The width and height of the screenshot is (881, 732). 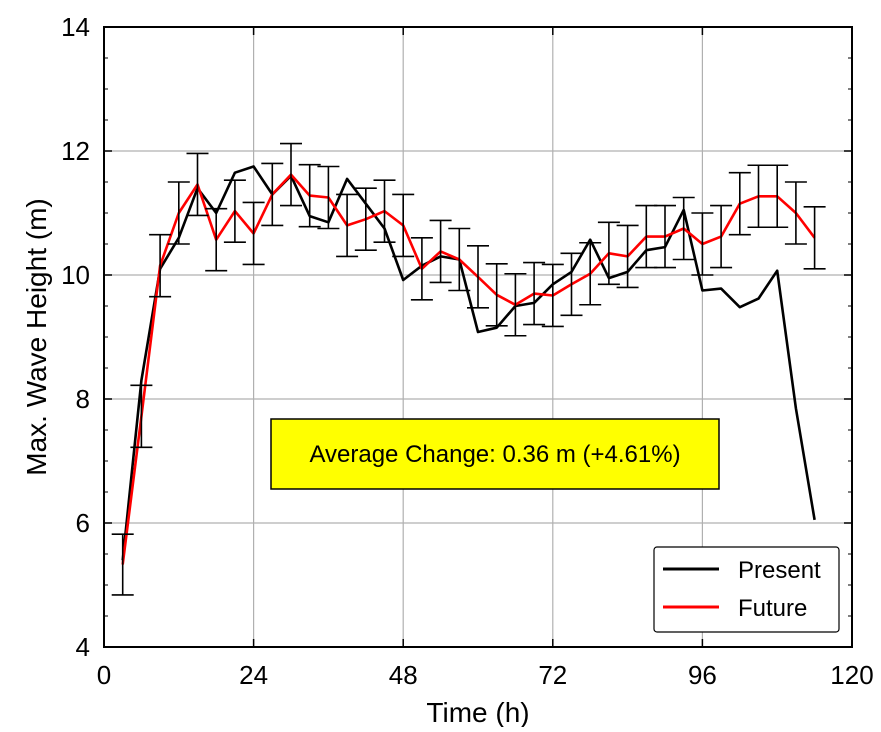 I want to click on x-tick-label: 120, so click(x=851, y=675).